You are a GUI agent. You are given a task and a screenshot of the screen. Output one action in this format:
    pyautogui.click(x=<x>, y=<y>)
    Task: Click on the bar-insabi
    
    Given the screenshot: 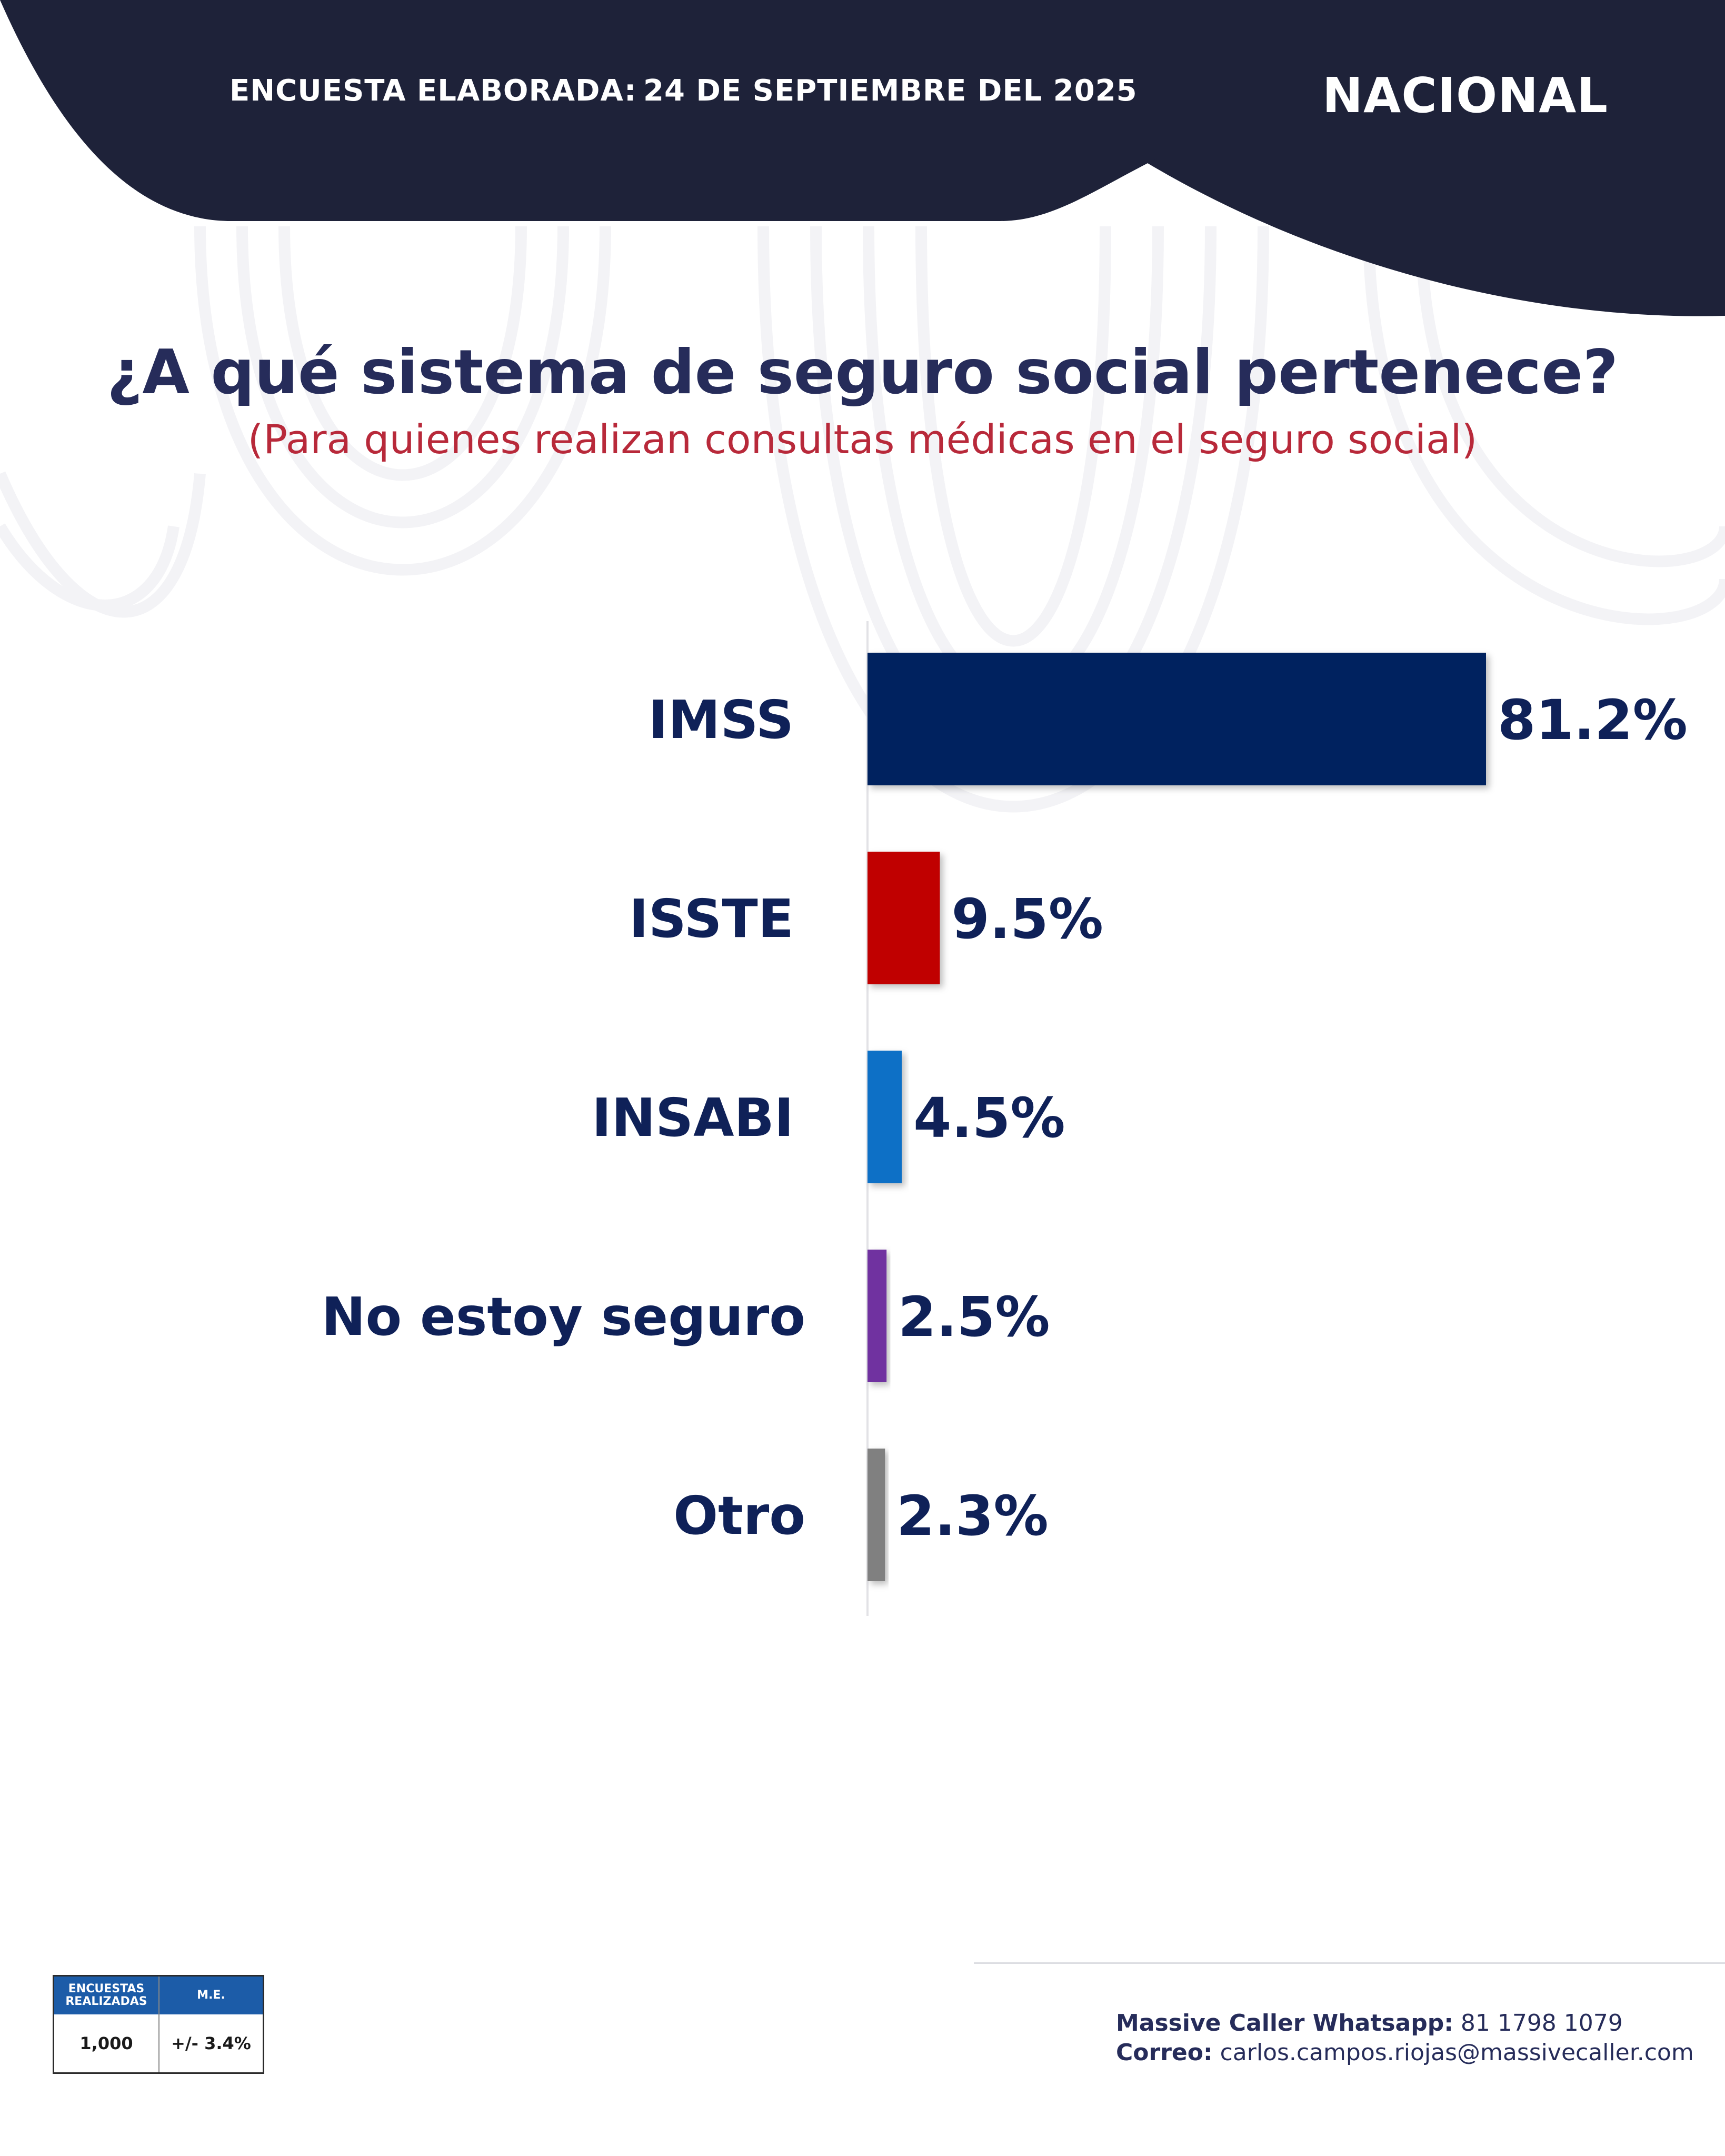 What is the action you would take?
    pyautogui.click(x=885, y=1117)
    